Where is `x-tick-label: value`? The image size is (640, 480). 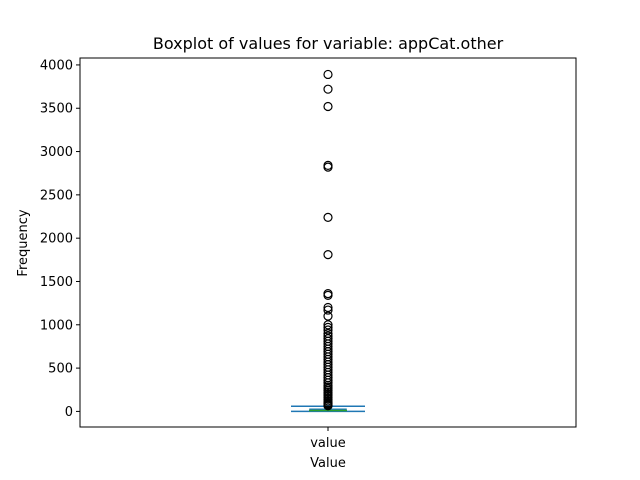 x-tick-label: value is located at coordinates (328, 443).